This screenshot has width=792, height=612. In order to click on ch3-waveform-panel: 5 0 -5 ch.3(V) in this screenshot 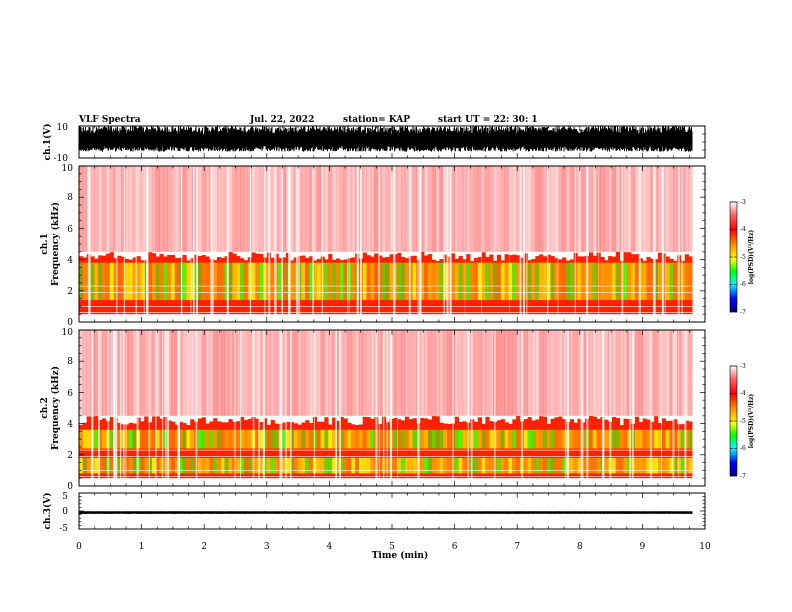, I will do `click(374, 513)`.